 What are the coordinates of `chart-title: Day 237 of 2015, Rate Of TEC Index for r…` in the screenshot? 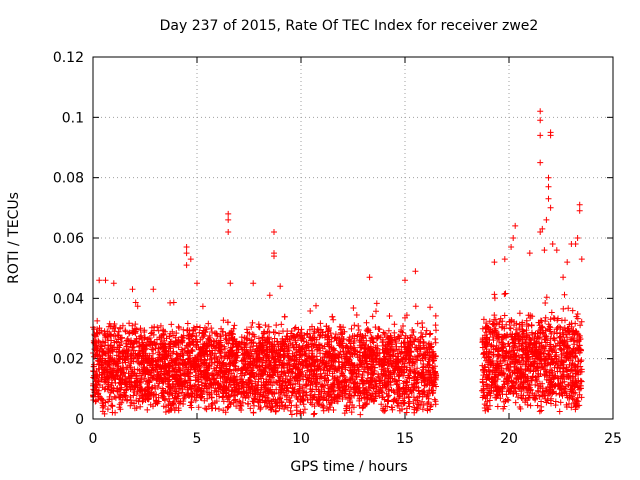 It's located at (349, 26).